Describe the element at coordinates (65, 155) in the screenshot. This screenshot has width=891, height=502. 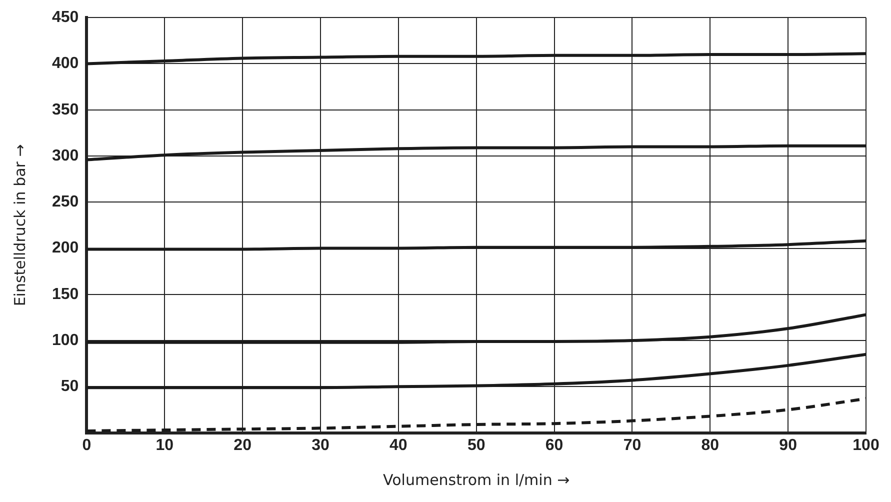
I see `y-tick-label: 300` at that location.